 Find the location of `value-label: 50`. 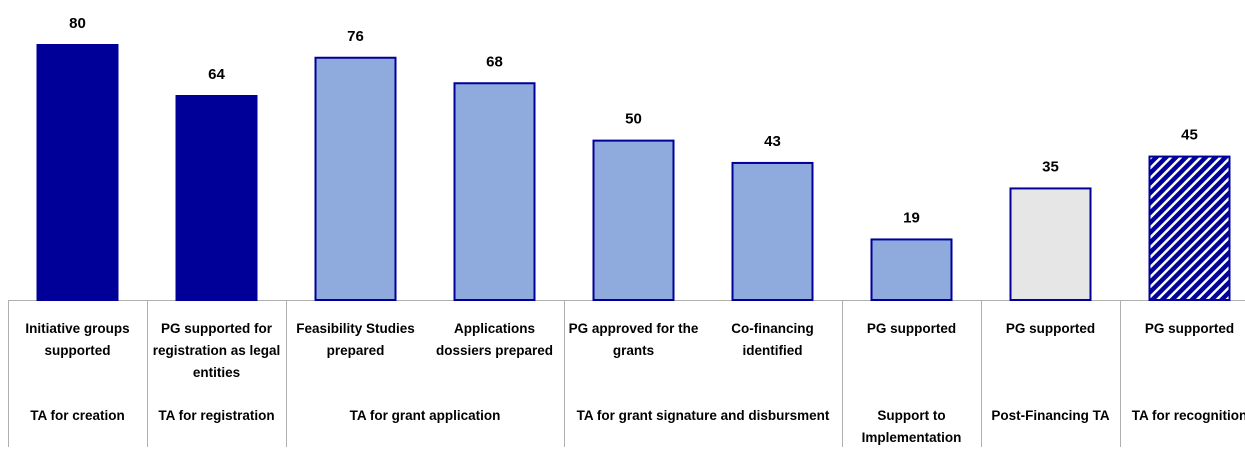

value-label: 50 is located at coordinates (633, 119).